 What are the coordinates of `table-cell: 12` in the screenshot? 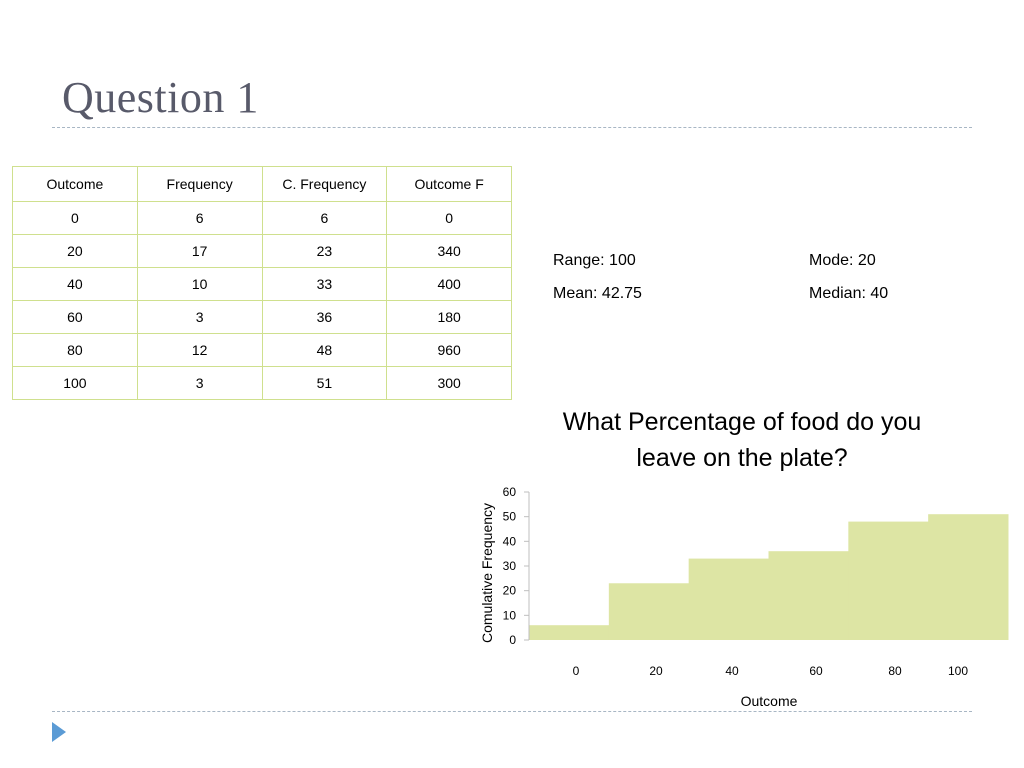 It's located at (199, 350).